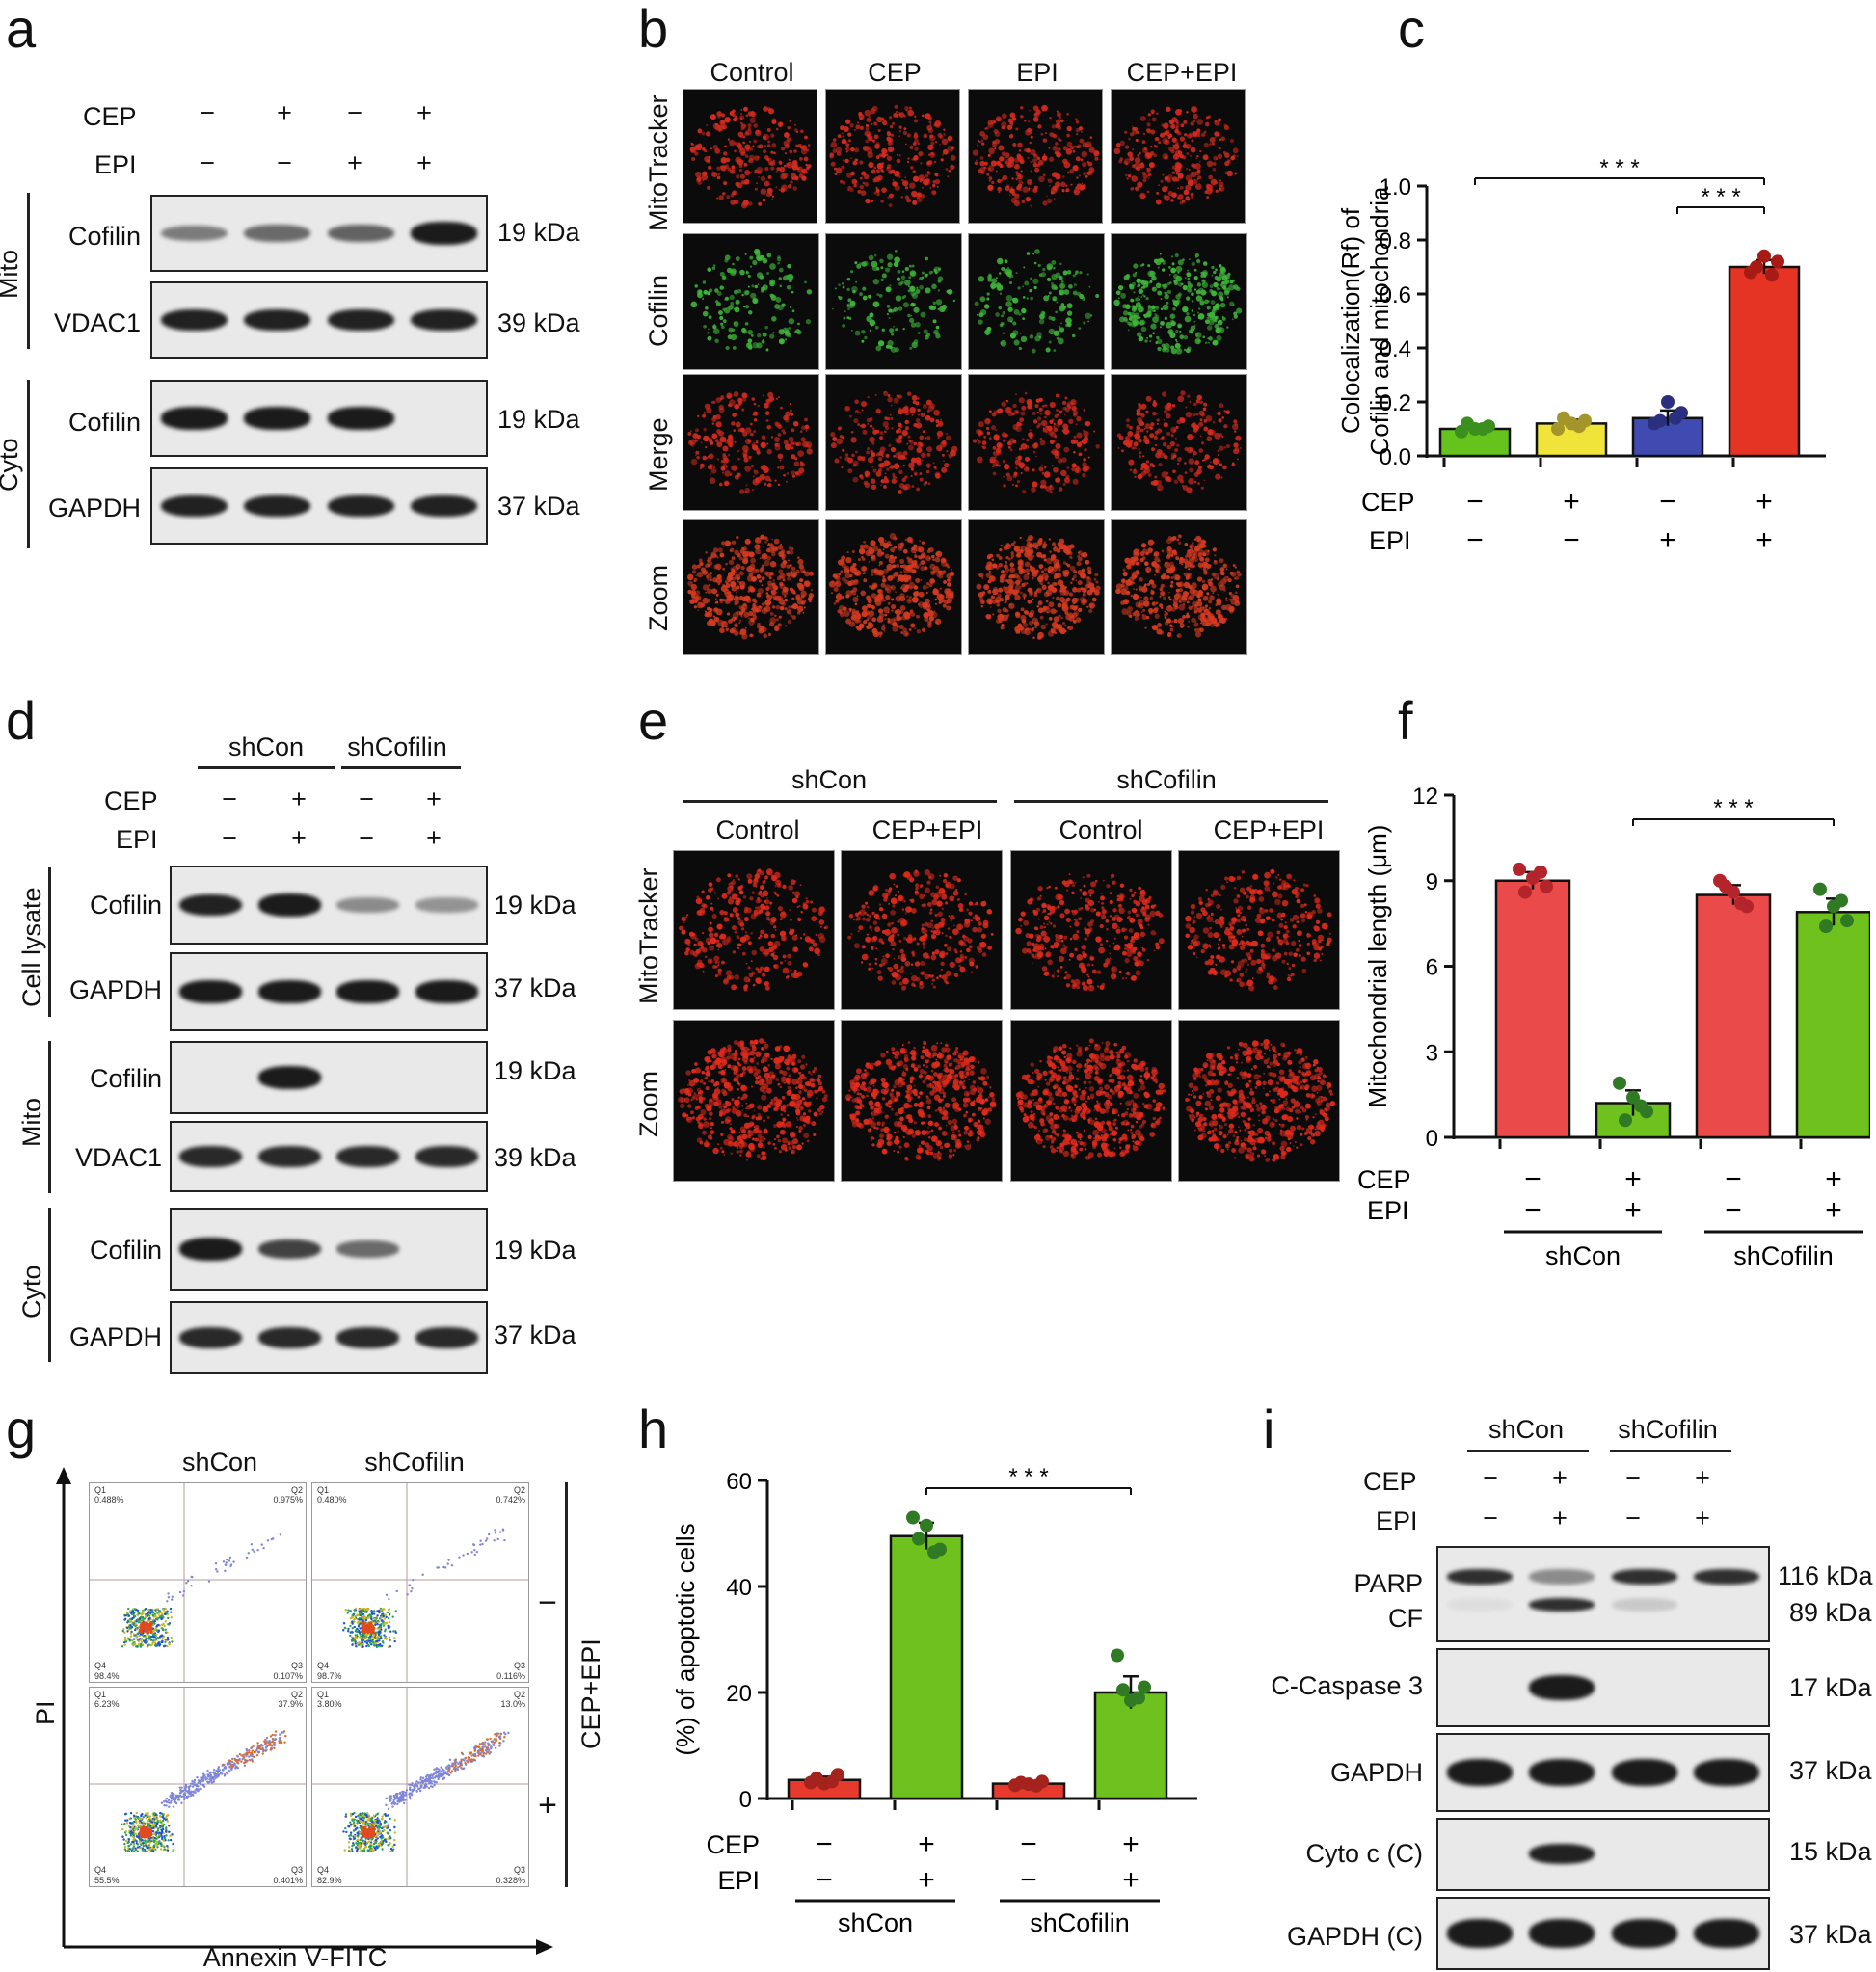 The width and height of the screenshot is (1876, 1972). I want to click on quadrant-label: 0.742%, so click(510, 1500).